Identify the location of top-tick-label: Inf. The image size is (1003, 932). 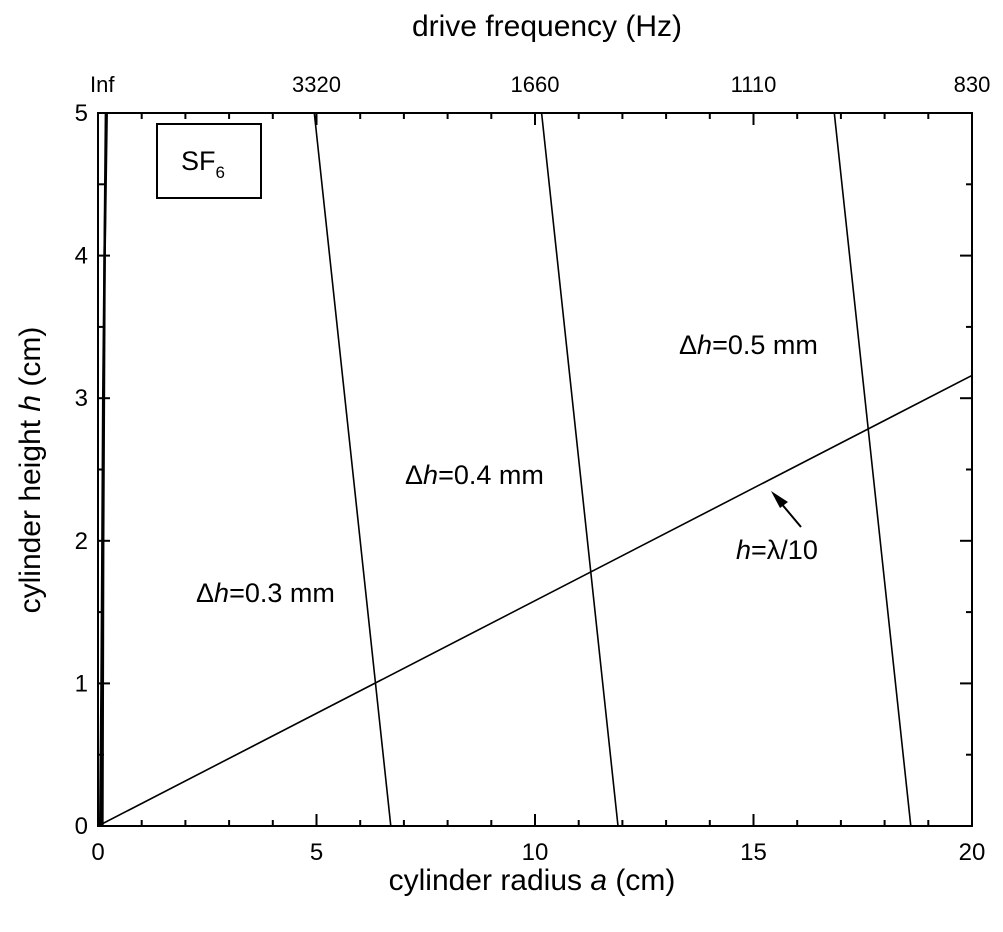
(102, 84).